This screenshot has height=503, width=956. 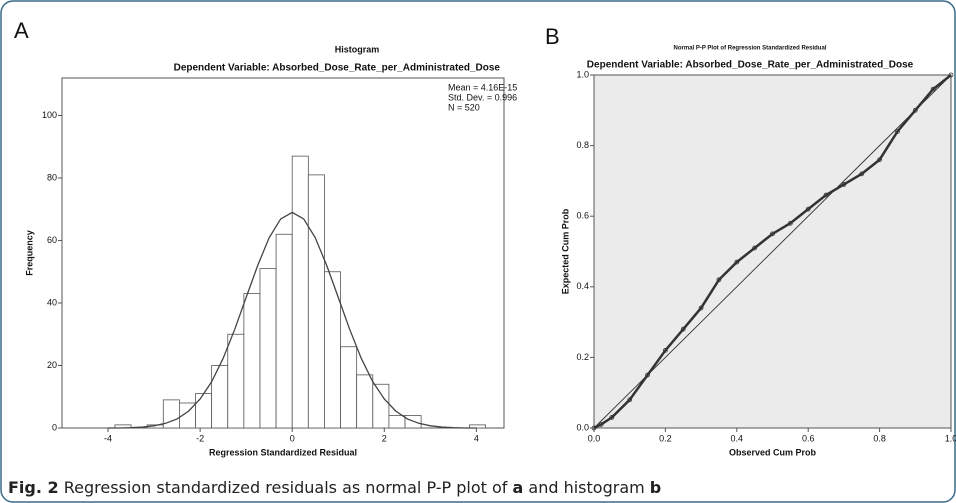 What do you see at coordinates (33, 487) in the screenshot?
I see `caption-label: Fig. 2` at bounding box center [33, 487].